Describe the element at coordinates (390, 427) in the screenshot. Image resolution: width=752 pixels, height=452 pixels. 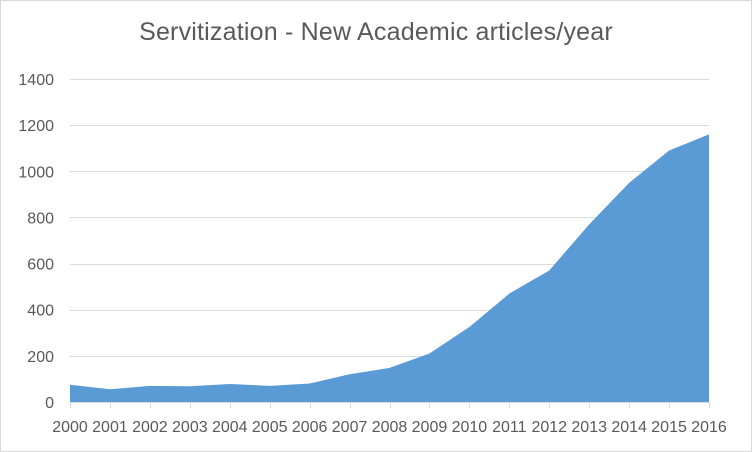
I see `x-tick-label: 2008` at that location.